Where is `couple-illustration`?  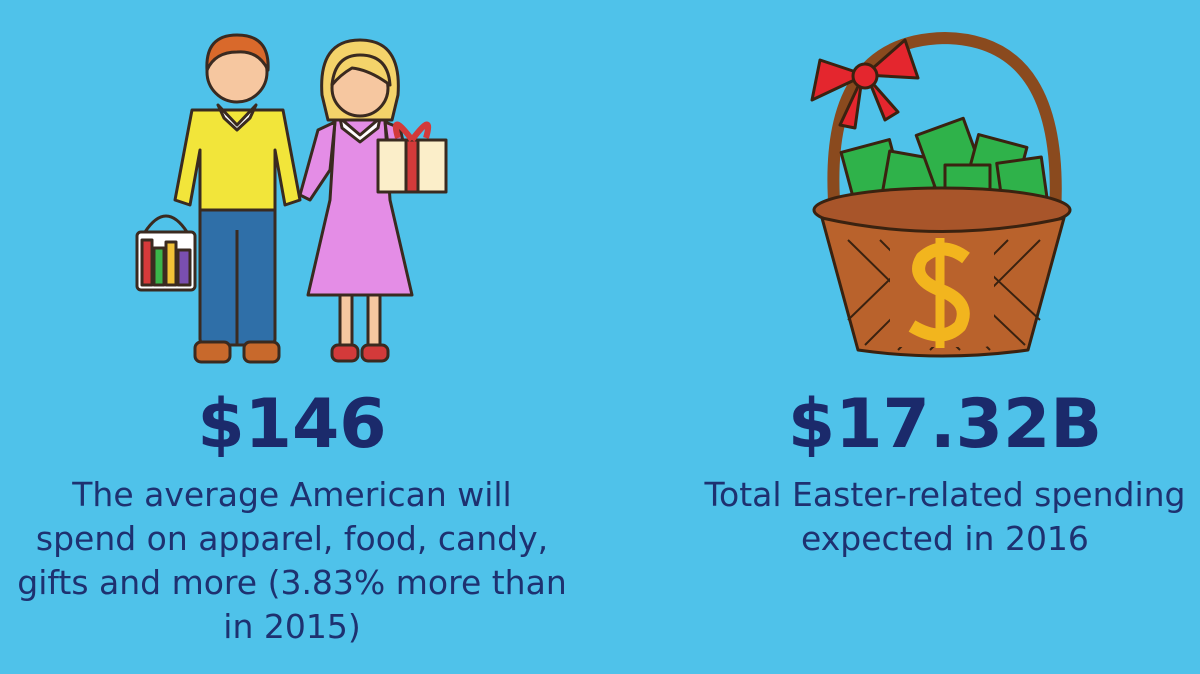 couple-illustration is located at coordinates (291, 198).